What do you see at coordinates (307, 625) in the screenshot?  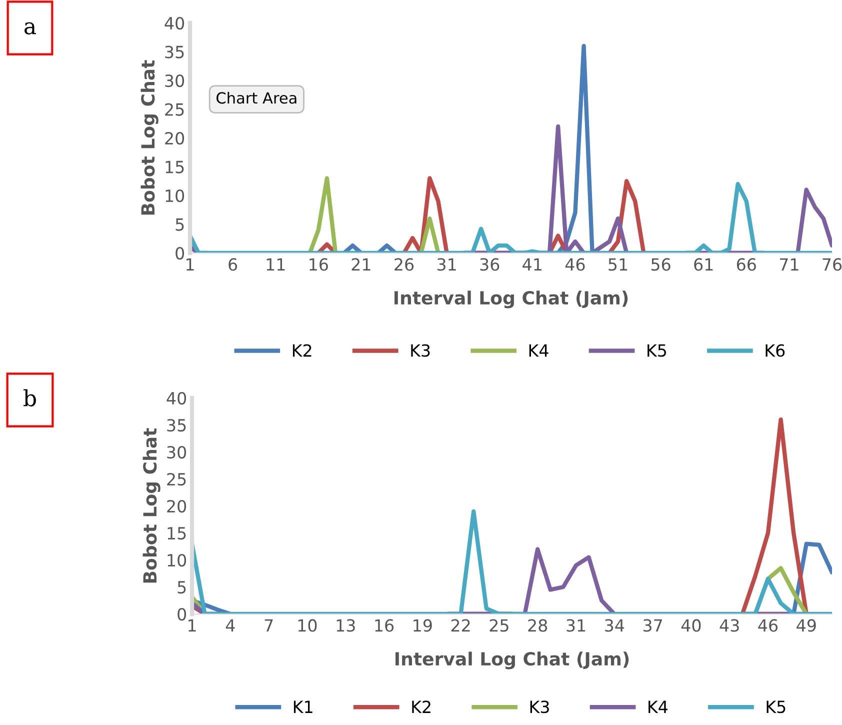 I see `x-tick-label: 10` at bounding box center [307, 625].